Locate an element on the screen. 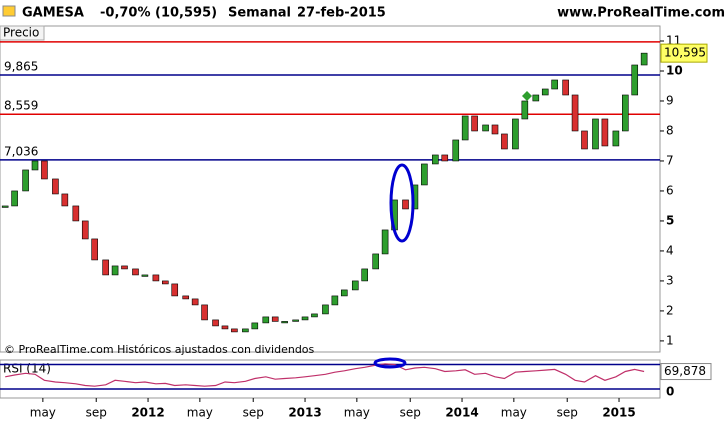 Image resolution: width=728 pixels, height=428 pixels. symbol: GAMESA is located at coordinates (53, 13).